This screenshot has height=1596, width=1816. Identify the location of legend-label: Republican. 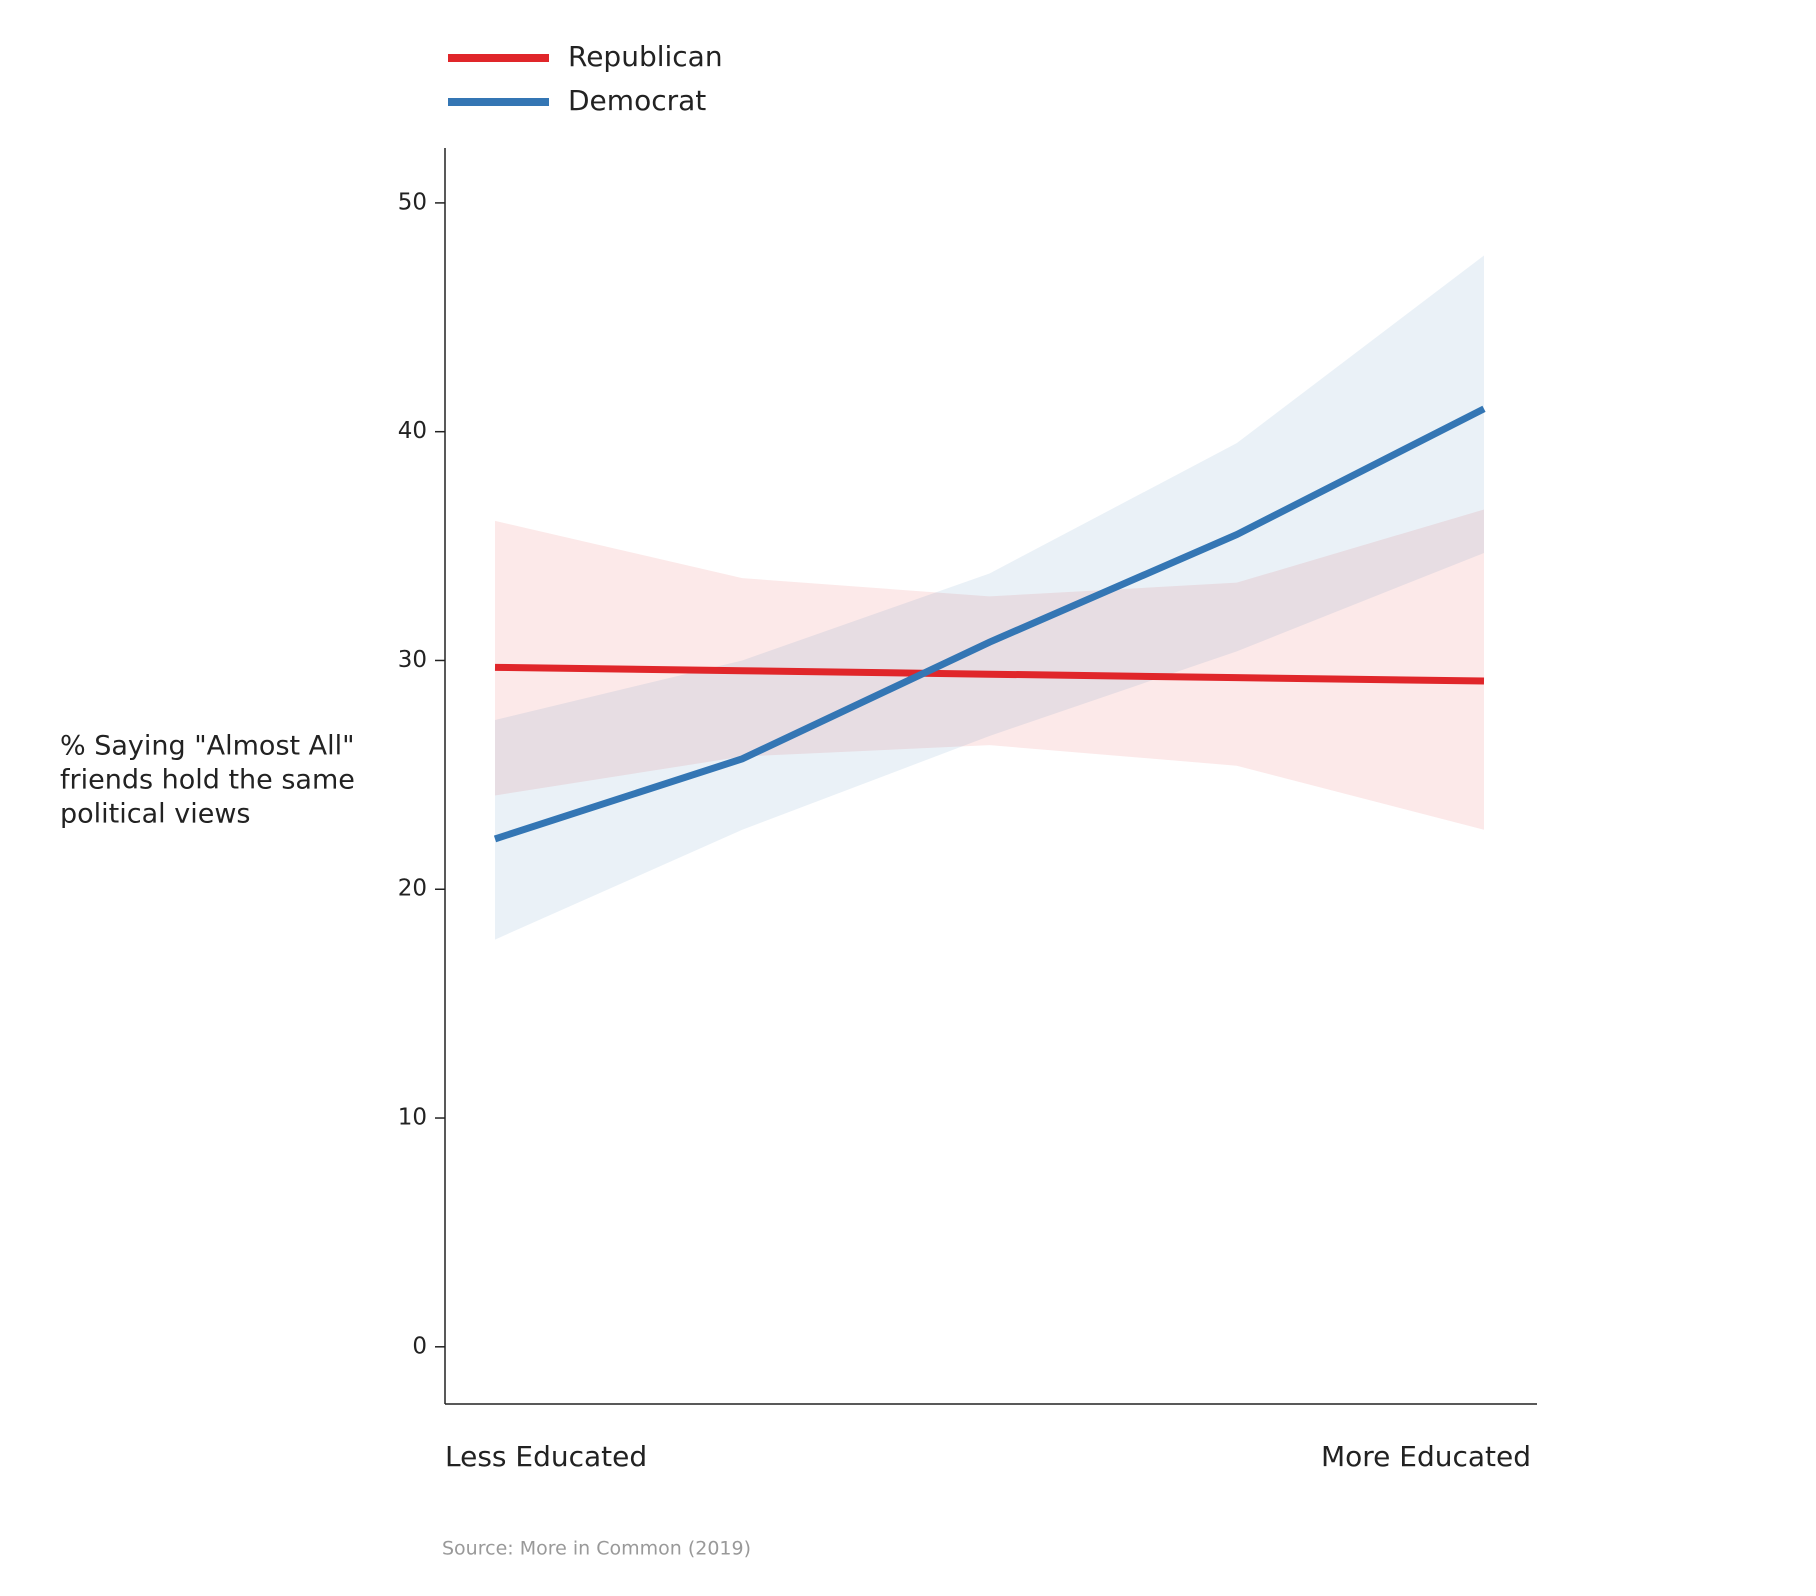
(645, 56).